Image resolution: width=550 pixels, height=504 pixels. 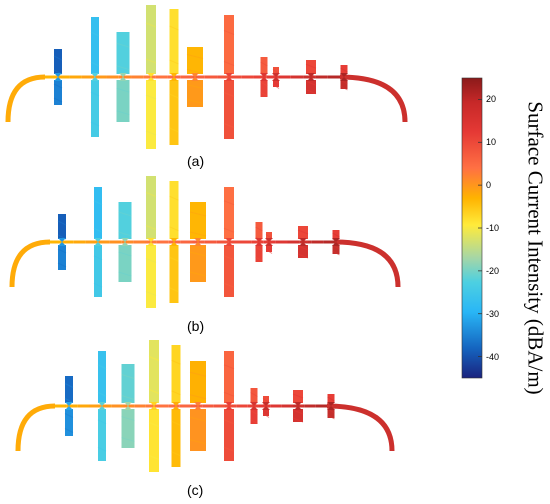 I want to click on colorbar-tick-label: -30, so click(x=493, y=313).